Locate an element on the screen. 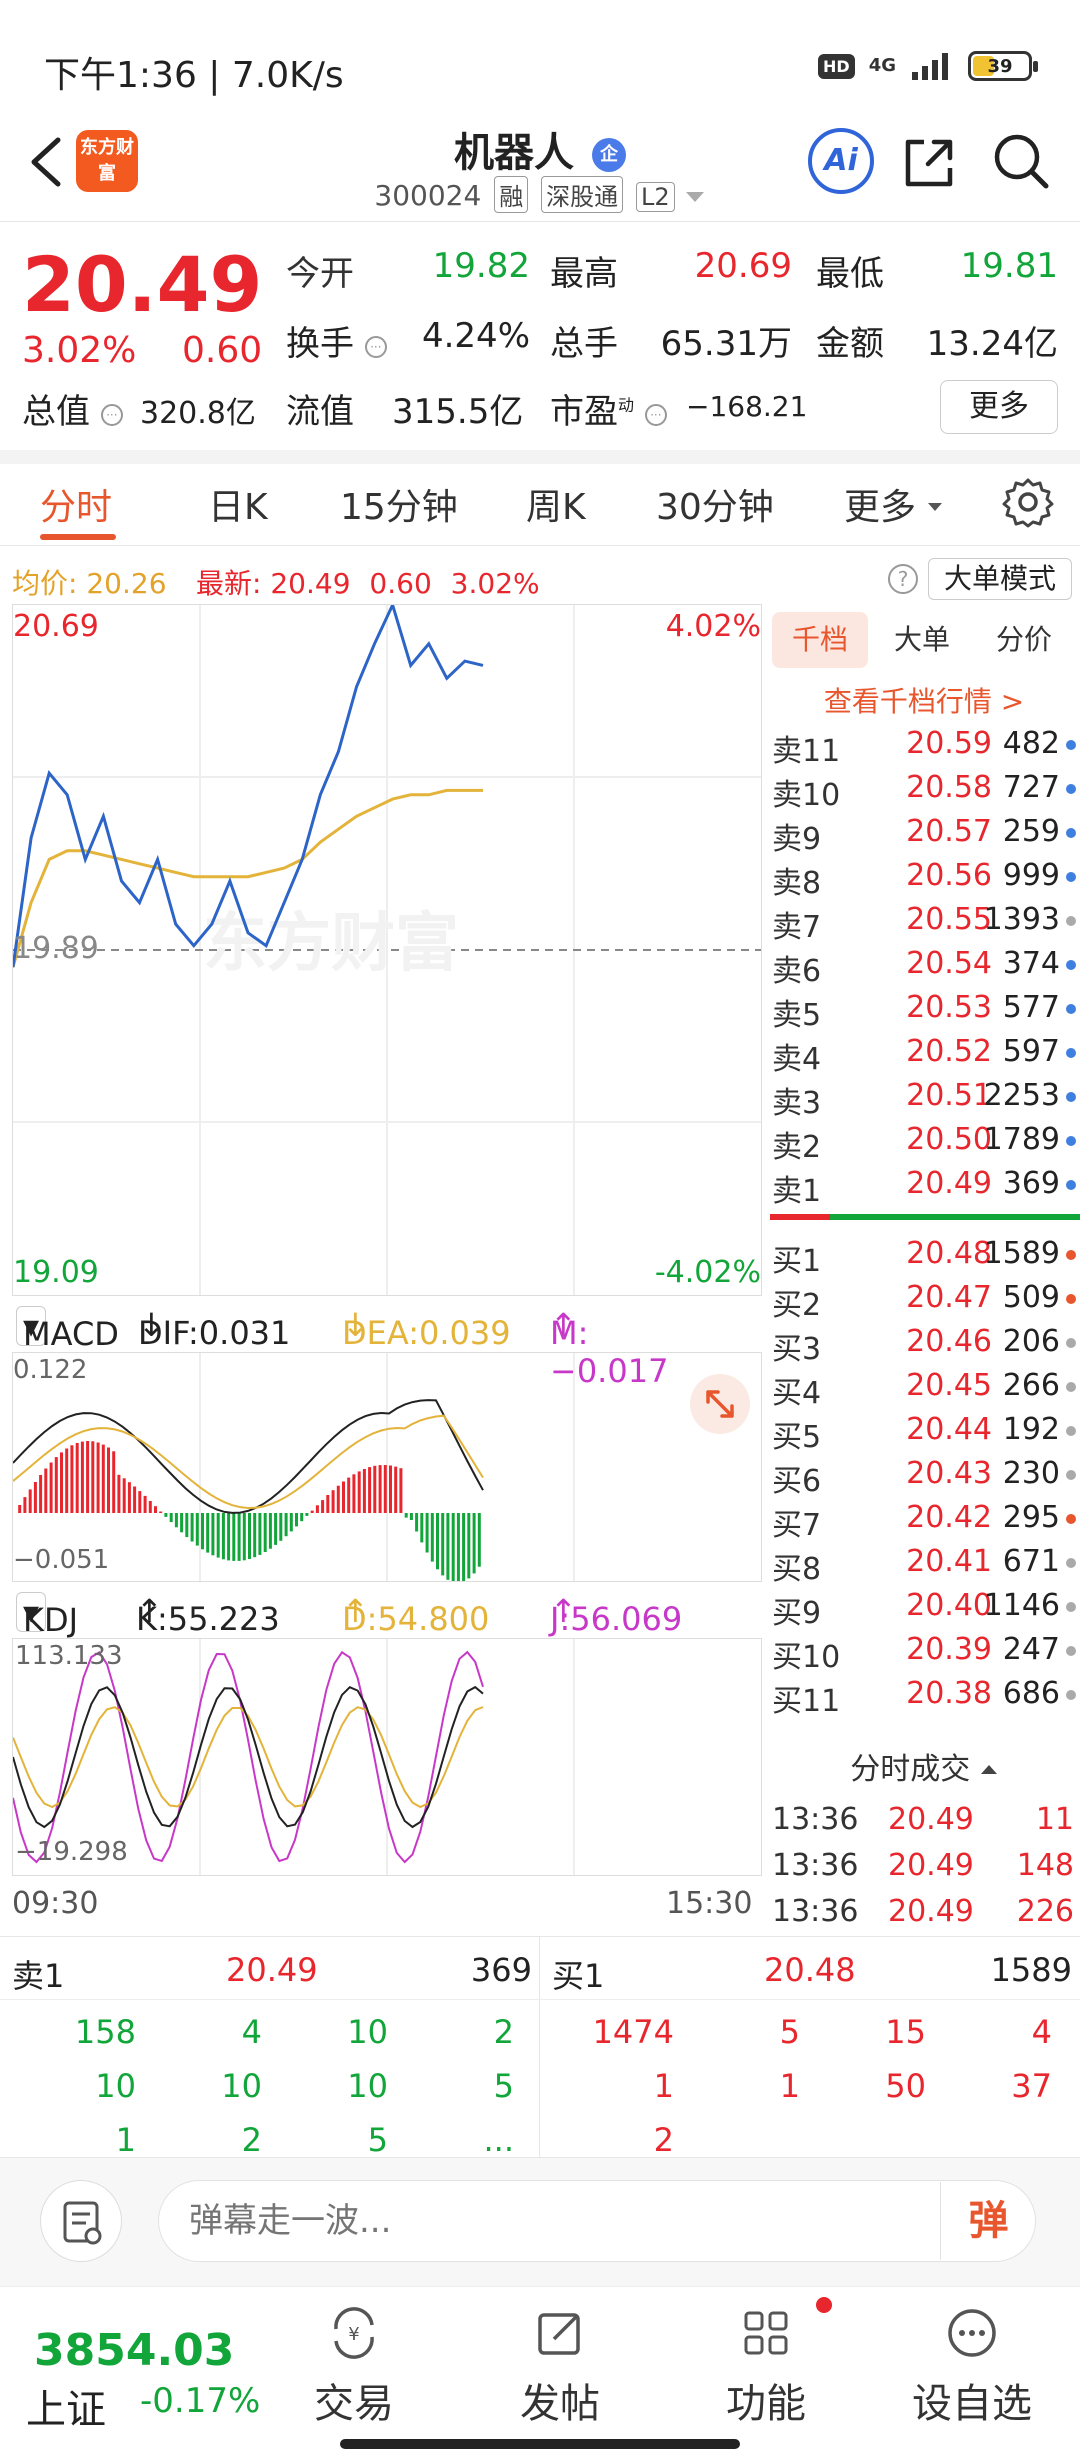 This screenshot has height=2460, width=1080. nav-post: 发帖 is located at coordinates (560, 2367).